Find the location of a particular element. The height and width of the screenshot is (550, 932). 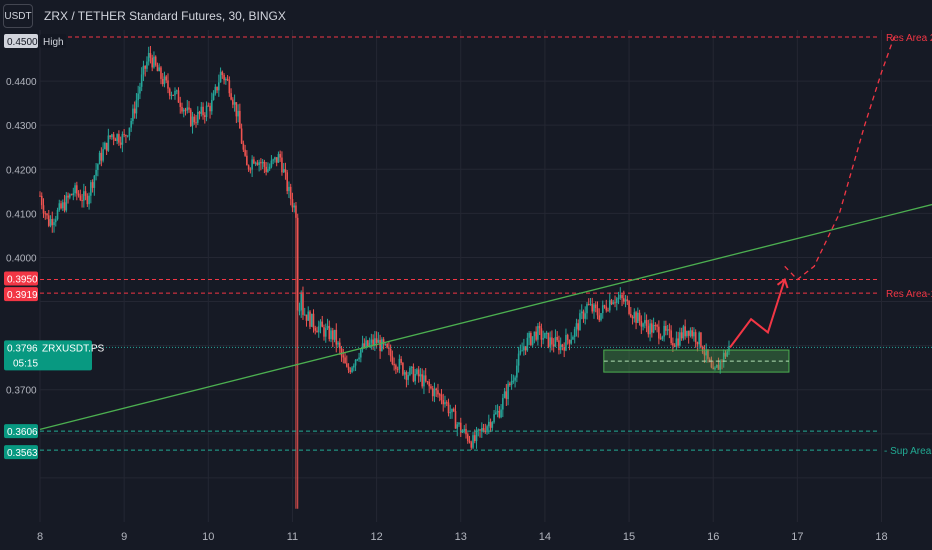

currency-button: USDT is located at coordinates (18, 16).